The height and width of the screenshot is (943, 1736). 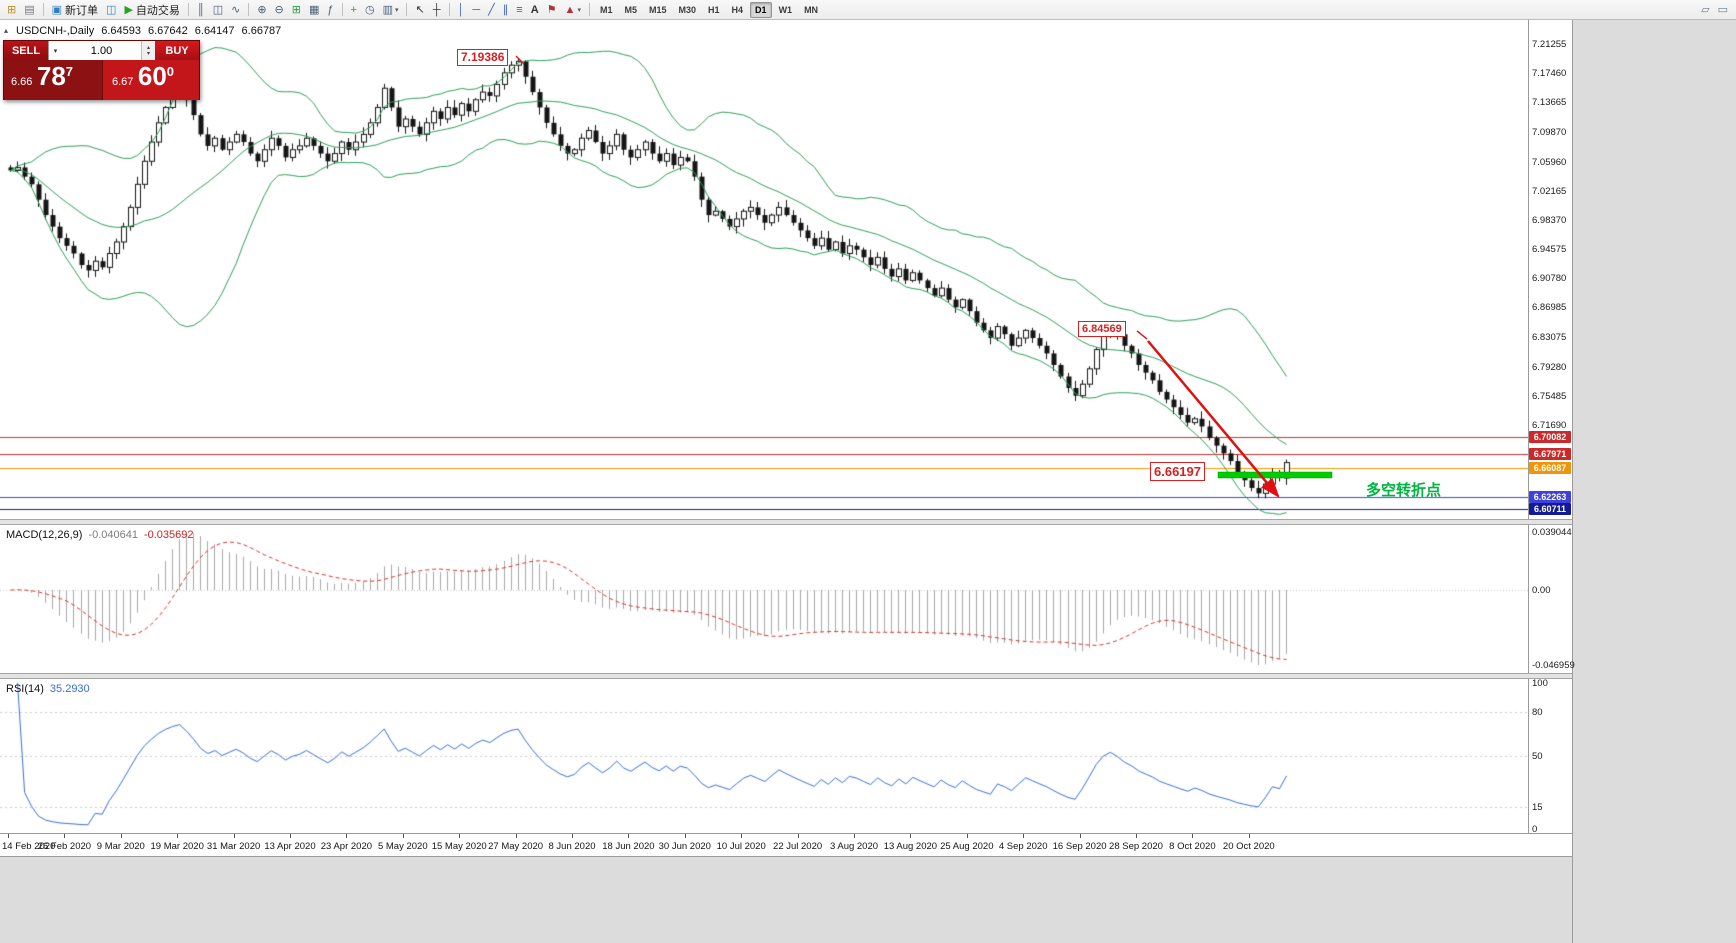 I want to click on turning-point-text: 多空转折点, so click(x=1404, y=490).